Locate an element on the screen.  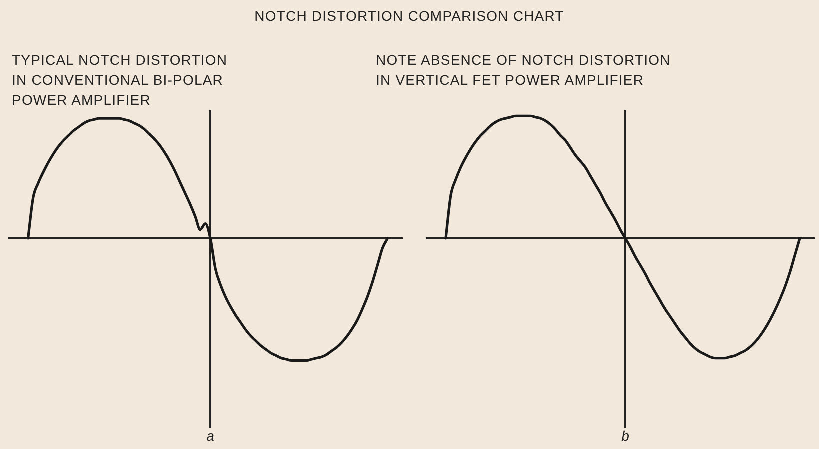
chart-title: NOTCH DISTORTION COMPARISON CHART is located at coordinates (410, 16).